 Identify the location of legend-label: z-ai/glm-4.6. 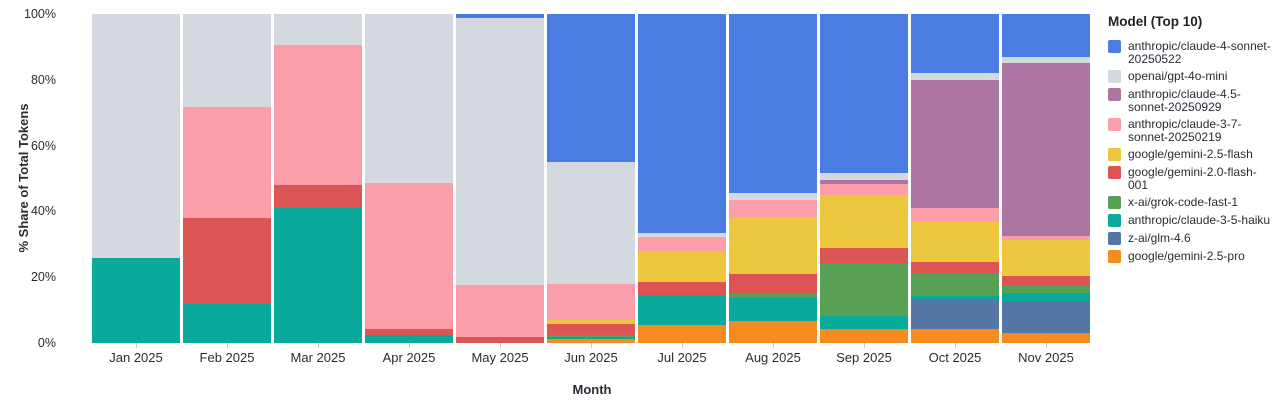
(1159, 238).